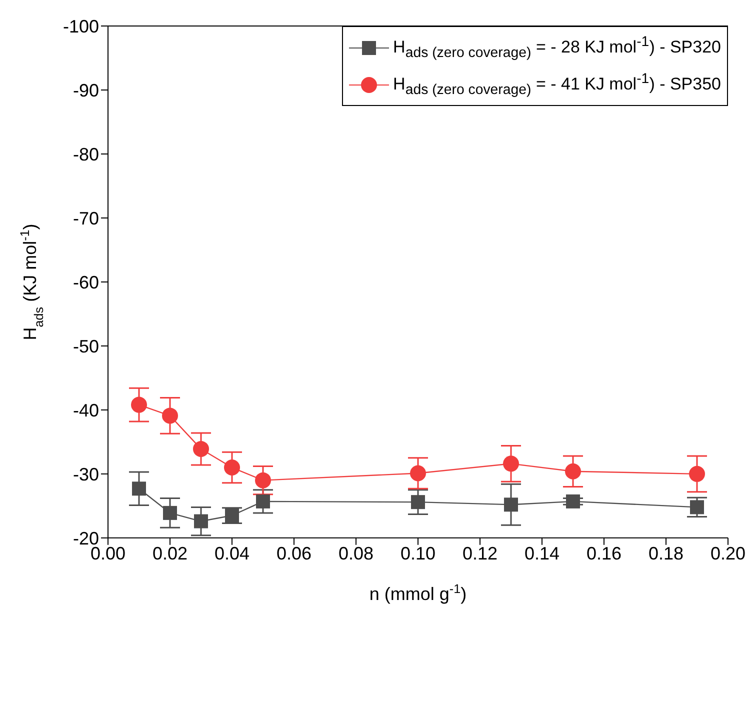  Describe the element at coordinates (85, 154) in the screenshot. I see `y-tick-label: -80` at that location.